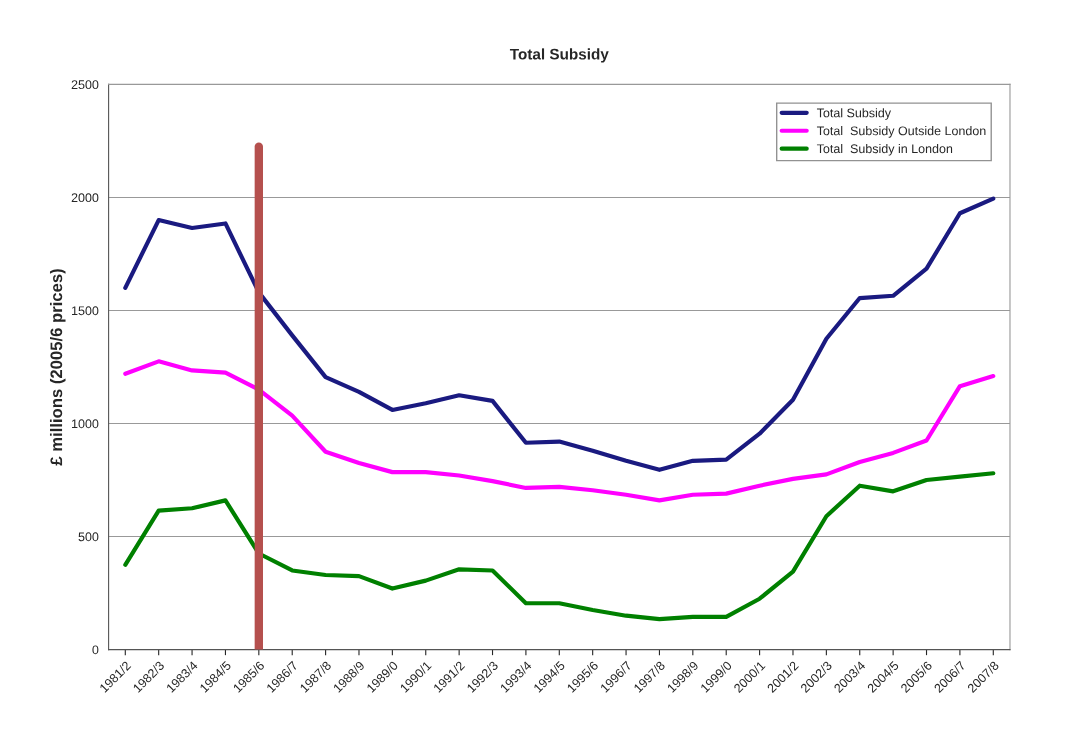 Image resolution: width=1086 pixels, height=734 pixels. Describe the element at coordinates (85, 424) in the screenshot. I see `y-tick-label: 1000` at that location.